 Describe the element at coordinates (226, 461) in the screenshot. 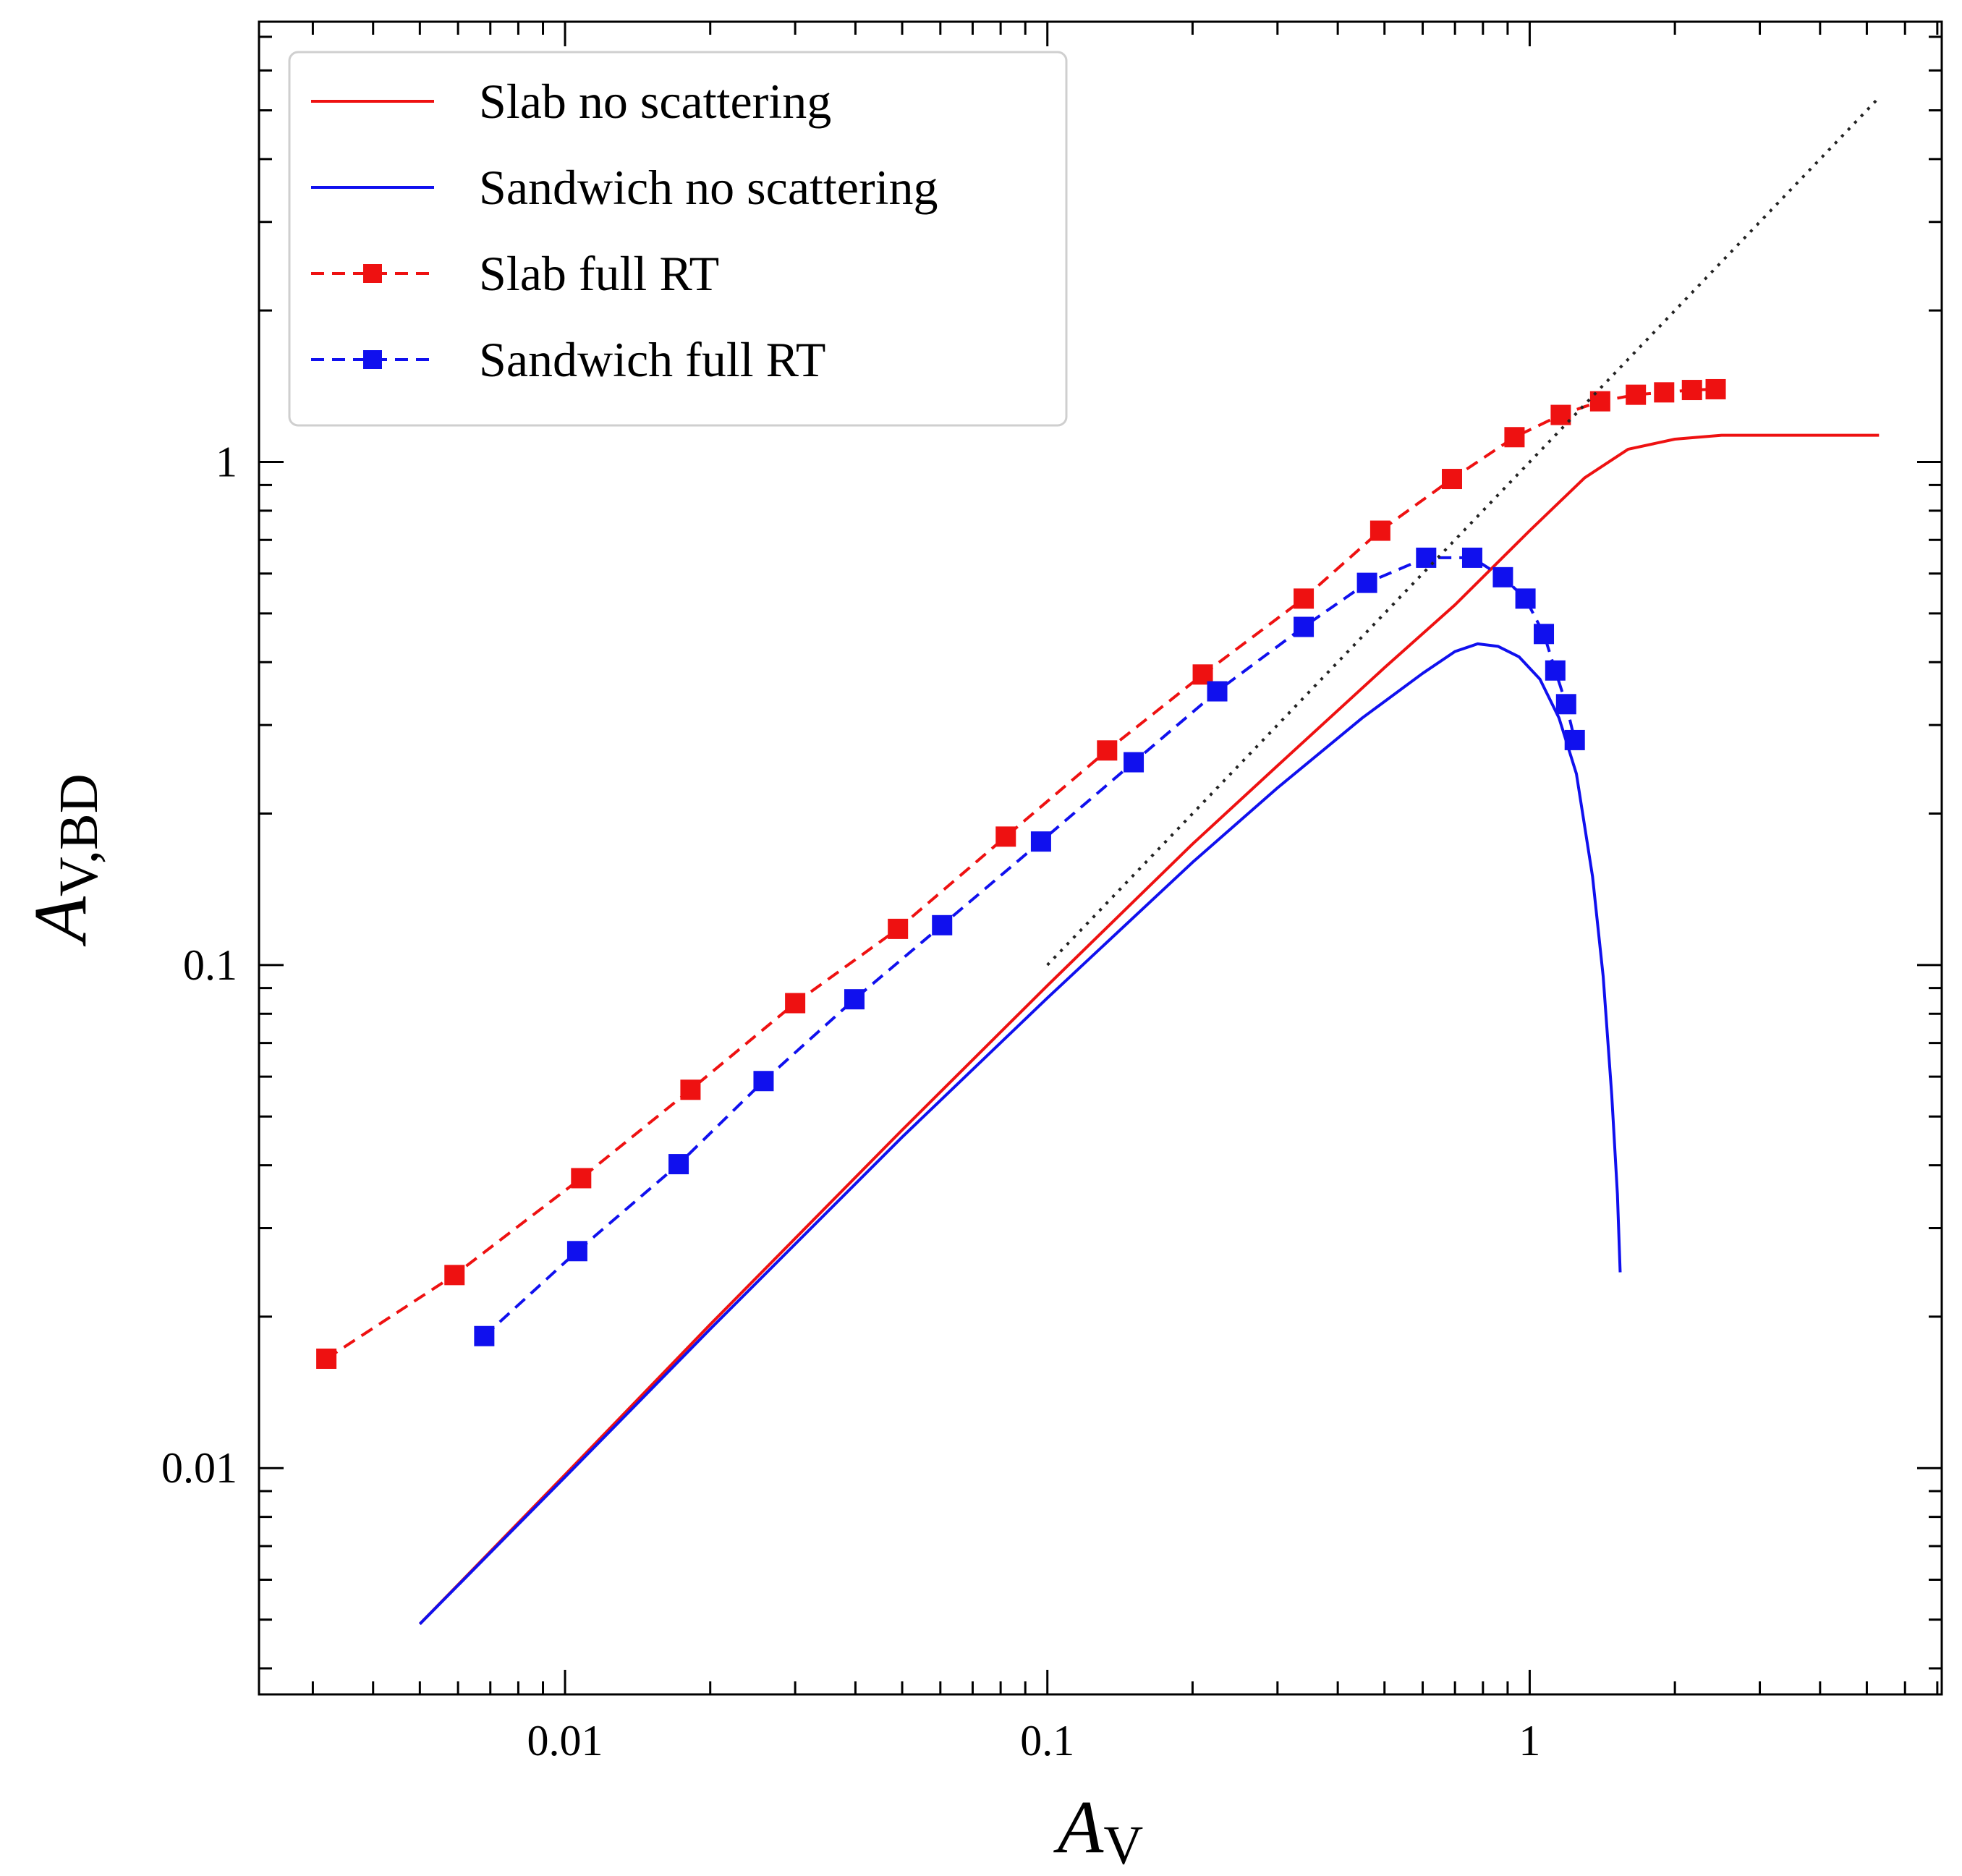

I see `y-tick-label: 1` at that location.